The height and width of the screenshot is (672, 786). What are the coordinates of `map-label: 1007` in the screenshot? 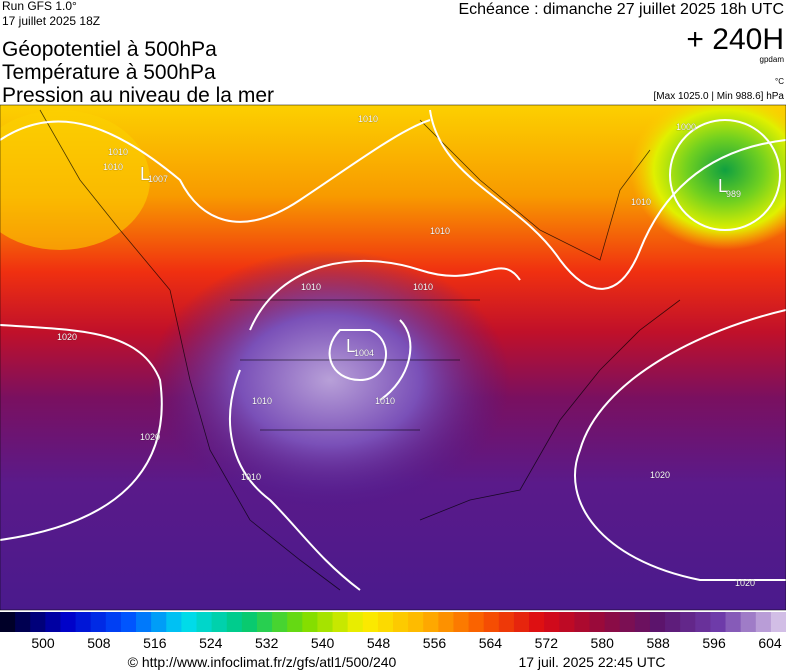 It's located at (158, 179).